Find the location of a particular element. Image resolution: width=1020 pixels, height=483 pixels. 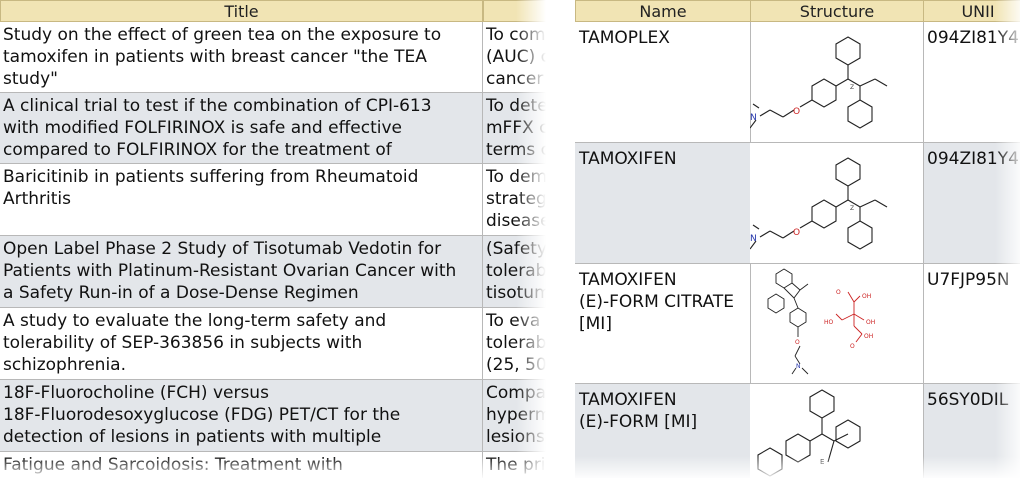

table-row: TAMOXIFEN is located at coordinates (797, 203).